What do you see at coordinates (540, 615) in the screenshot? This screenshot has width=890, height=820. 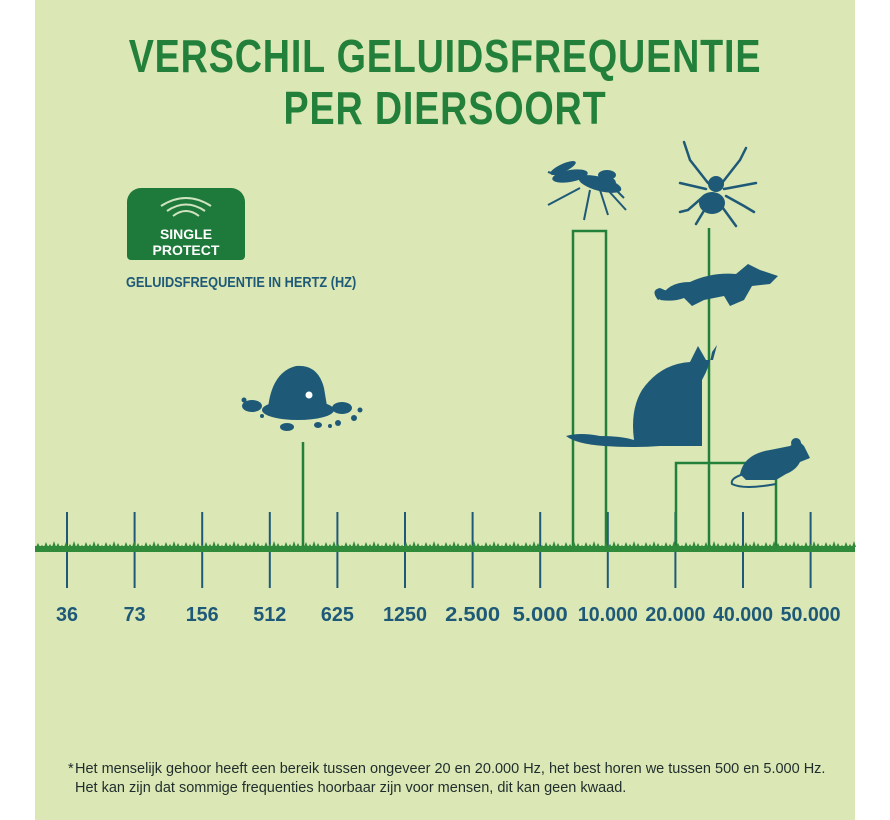 I see `axis-tick-label: 5.000` at bounding box center [540, 615].